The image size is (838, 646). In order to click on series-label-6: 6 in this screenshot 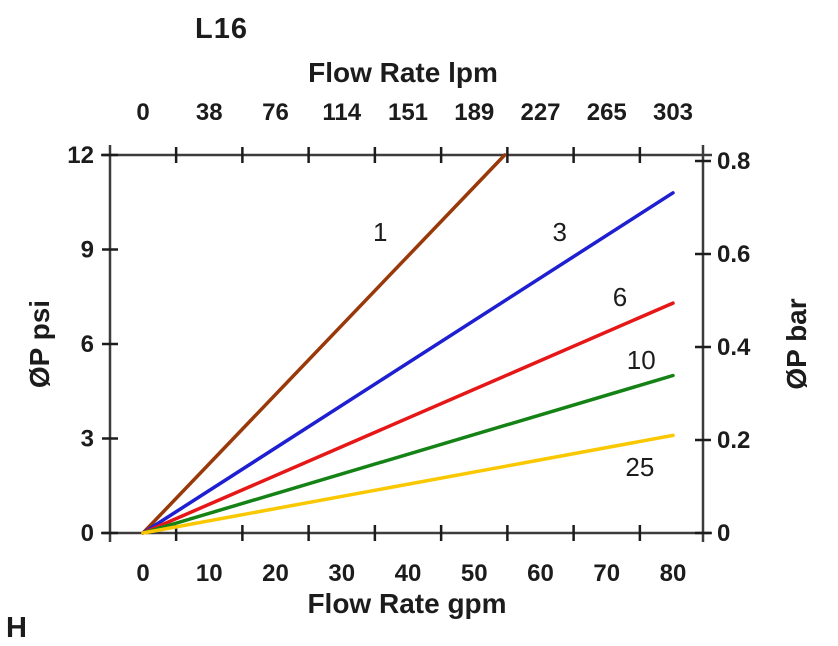, I will do `click(620, 297)`.